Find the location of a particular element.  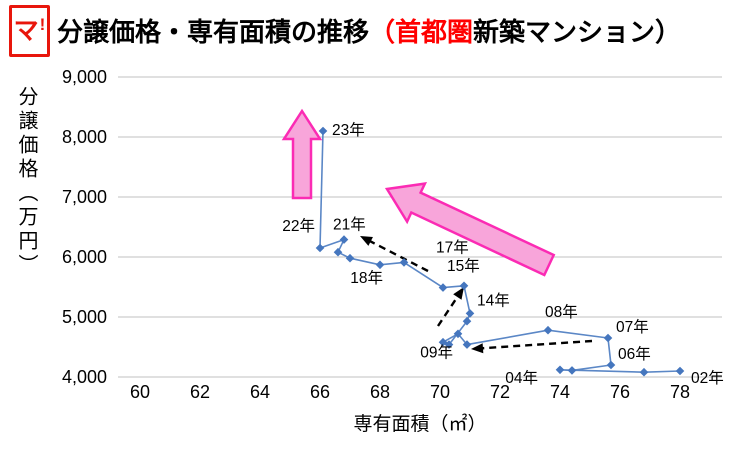

dashed-arrow-left-head is located at coordinates (477, 348).